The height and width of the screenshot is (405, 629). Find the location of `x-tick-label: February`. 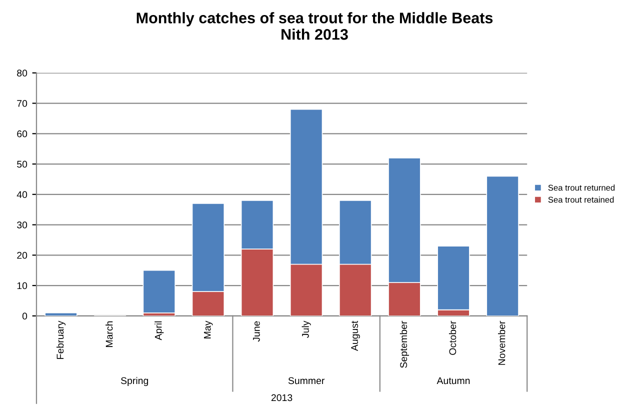

x-tick-label: February is located at coordinates (61, 339).